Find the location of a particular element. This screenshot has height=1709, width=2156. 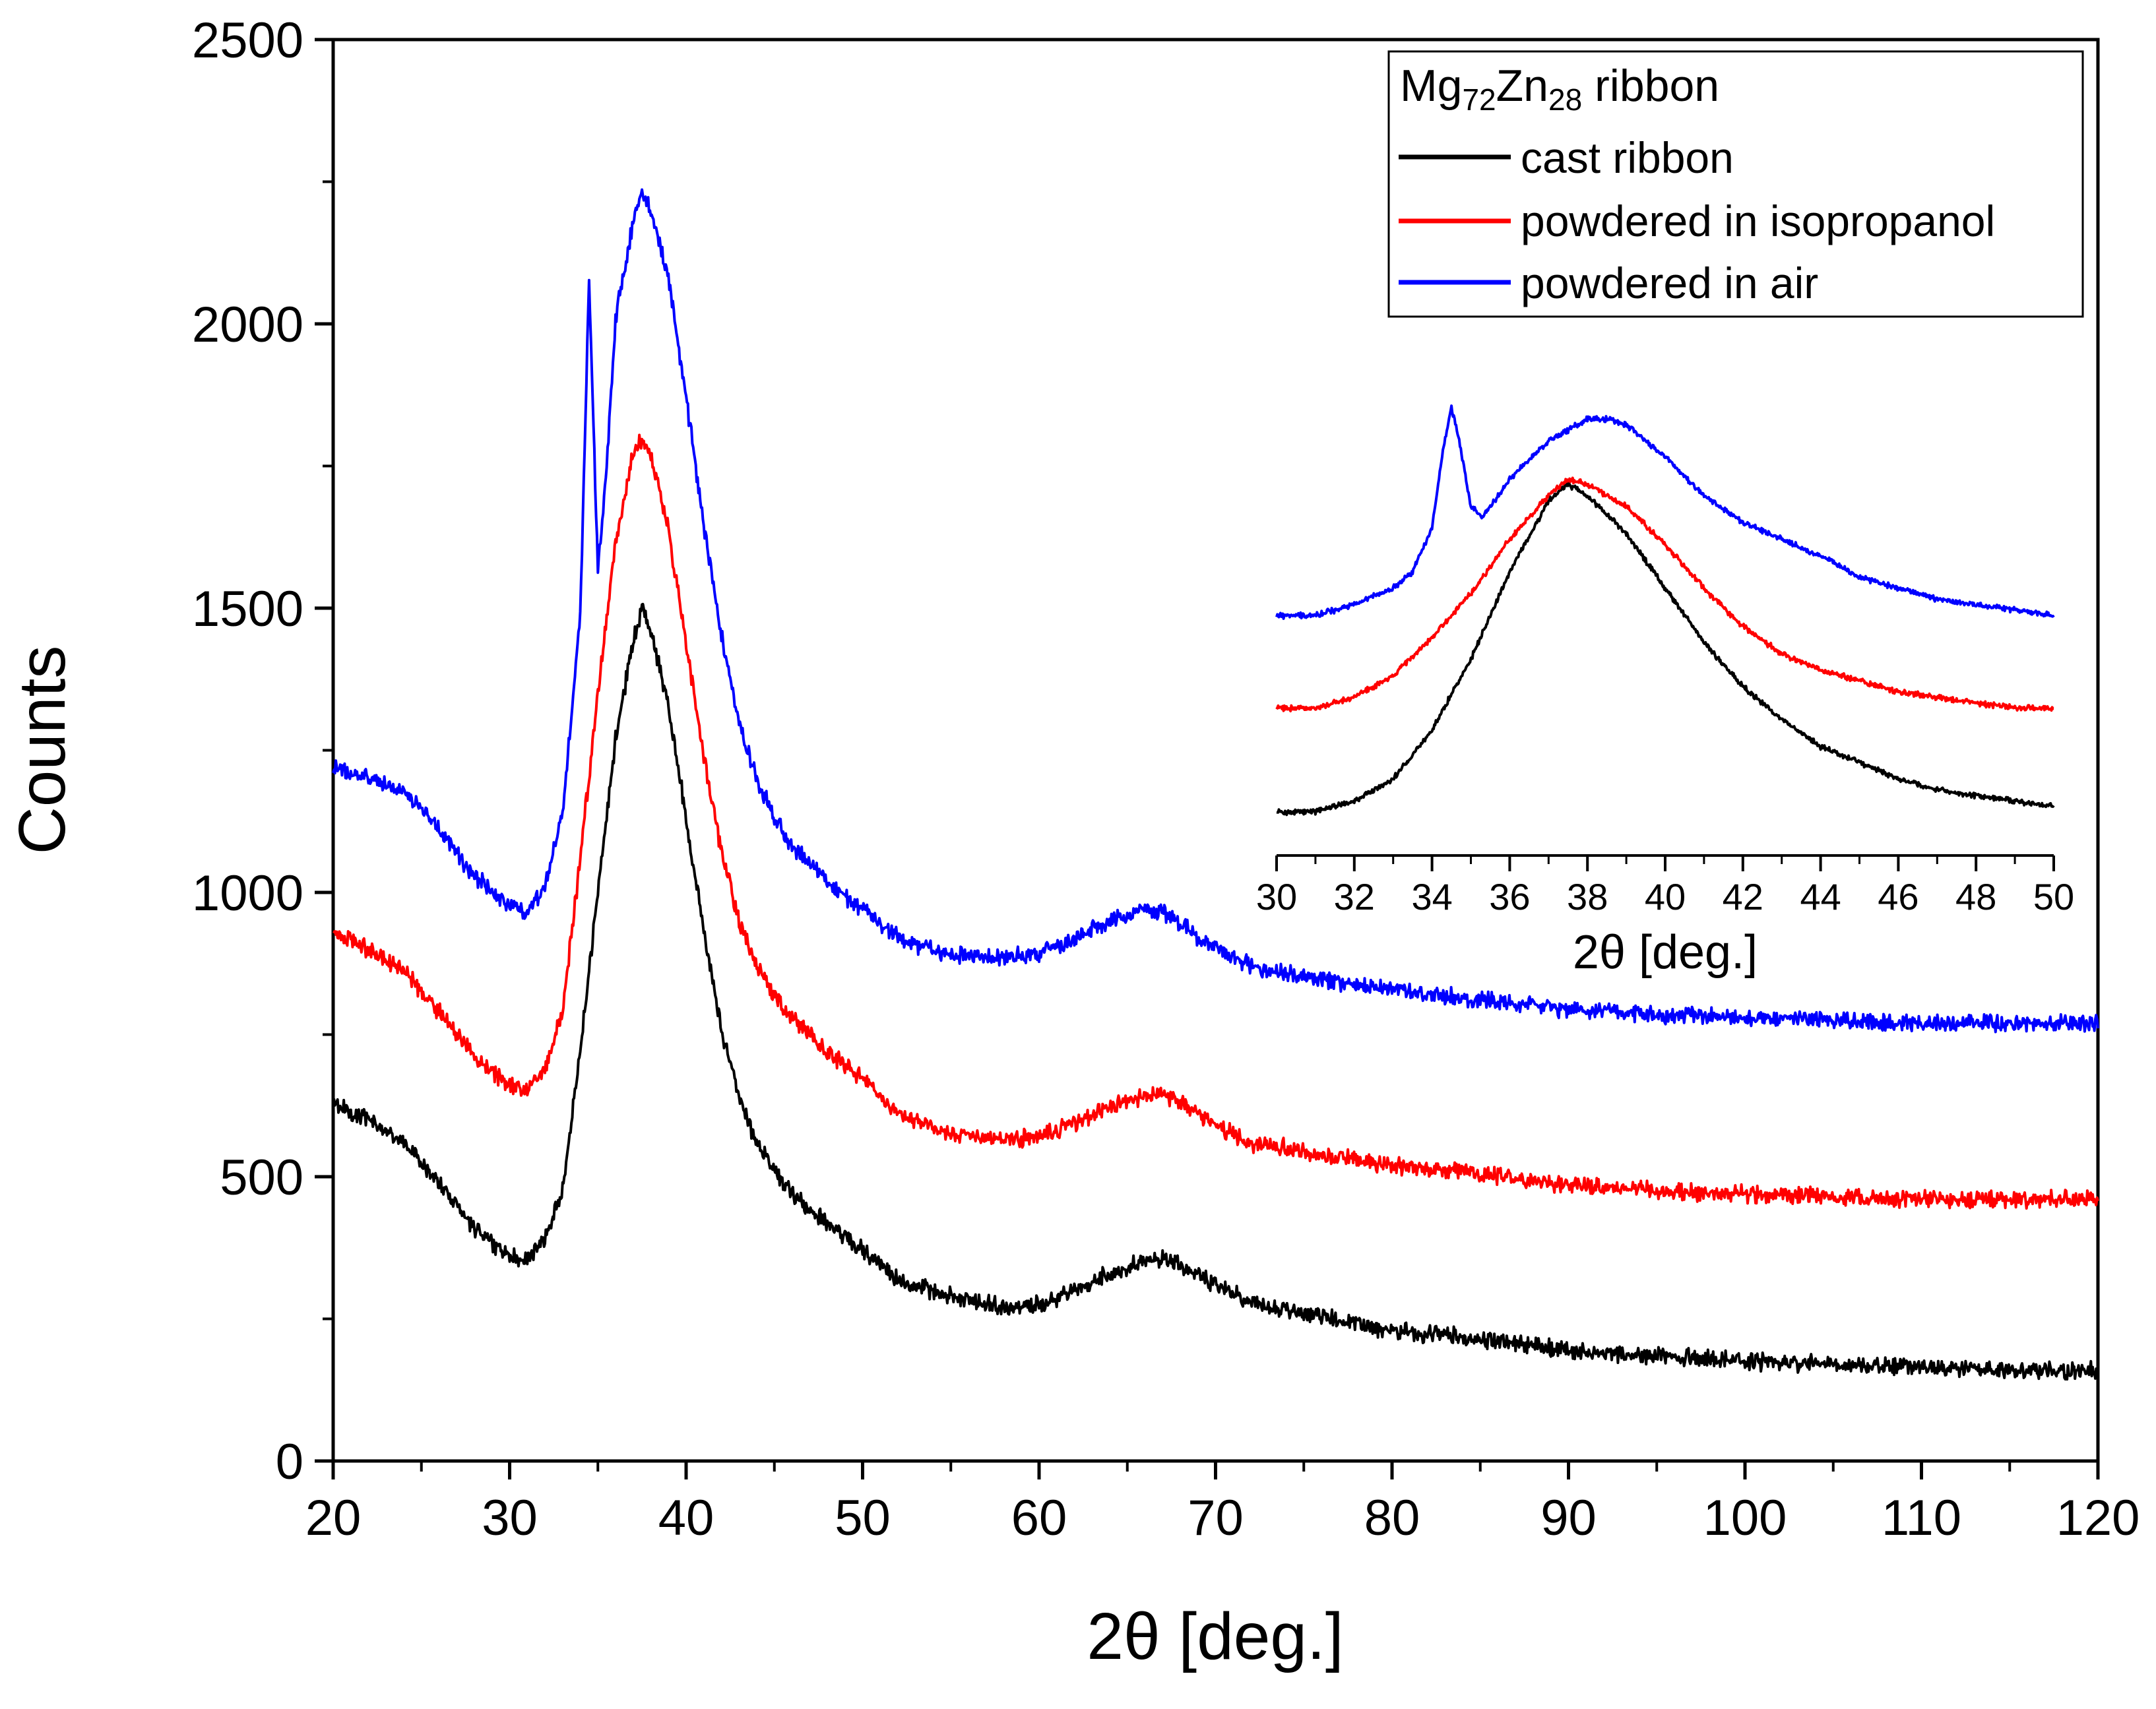

y-tick-label: 2000 is located at coordinates (248, 325).